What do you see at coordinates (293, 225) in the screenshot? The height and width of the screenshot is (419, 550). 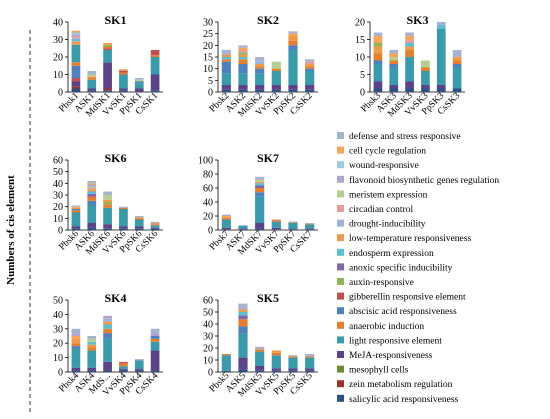 I see `sk7-bar-ppsk7` at bounding box center [293, 225].